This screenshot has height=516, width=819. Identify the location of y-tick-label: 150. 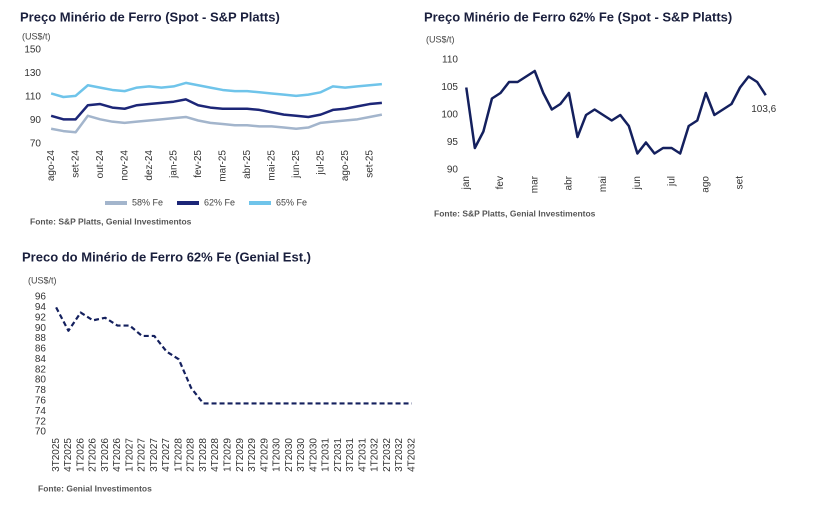
(32, 50).